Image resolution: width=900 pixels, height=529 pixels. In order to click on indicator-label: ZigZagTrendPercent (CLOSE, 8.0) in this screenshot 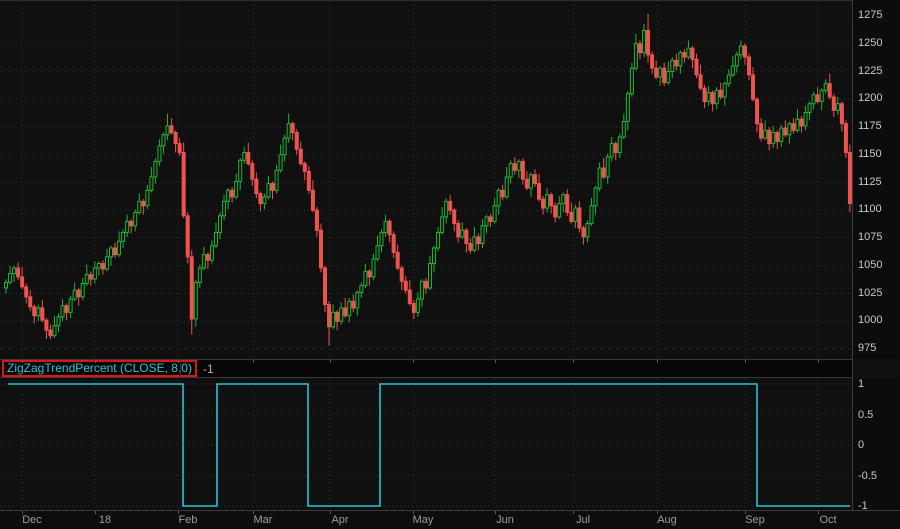, I will do `click(99, 368)`.